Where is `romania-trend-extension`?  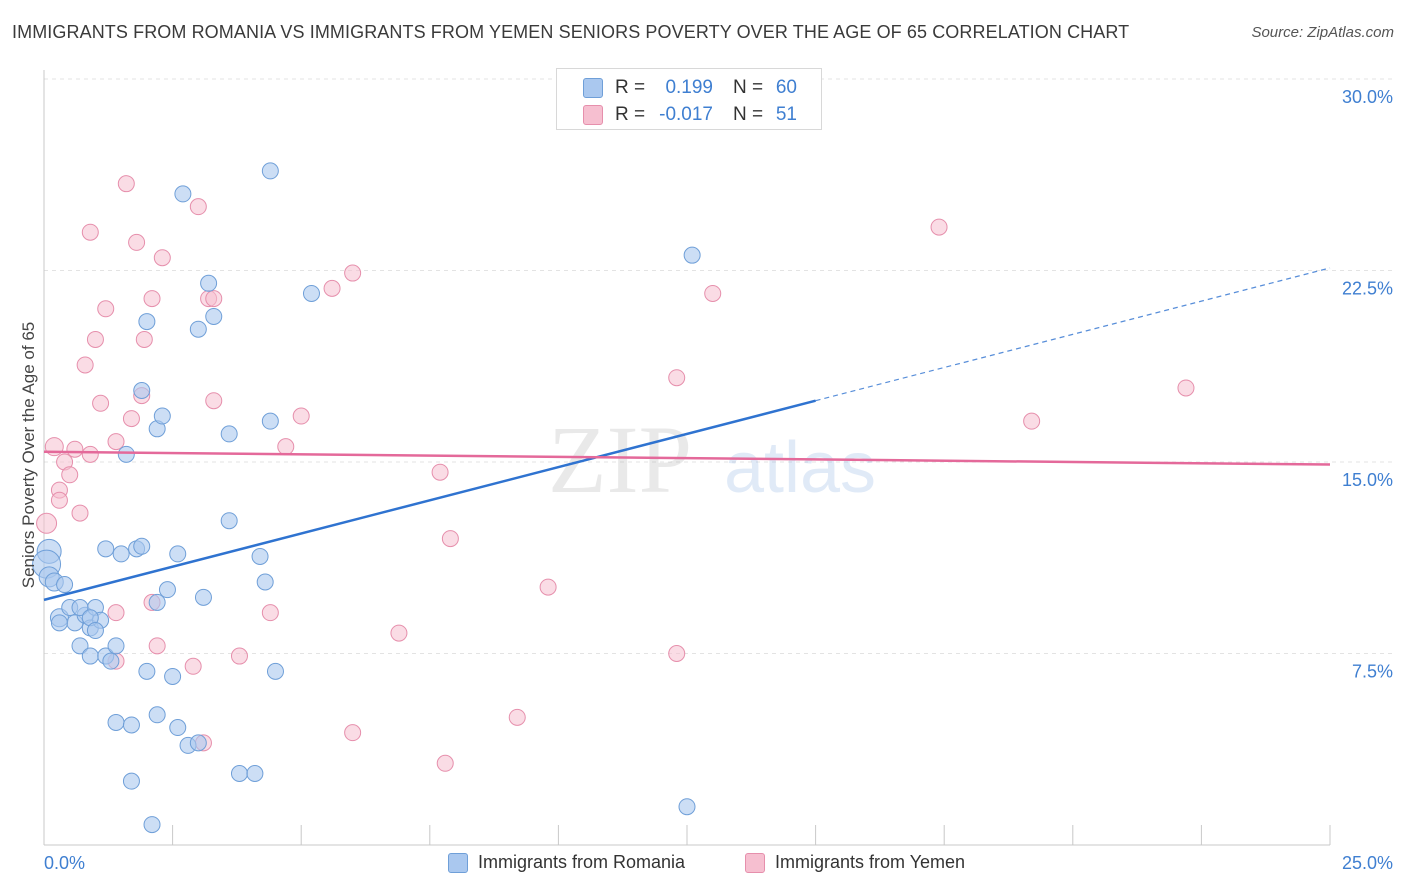 romania-trend-extension is located at coordinates (1073, 334).